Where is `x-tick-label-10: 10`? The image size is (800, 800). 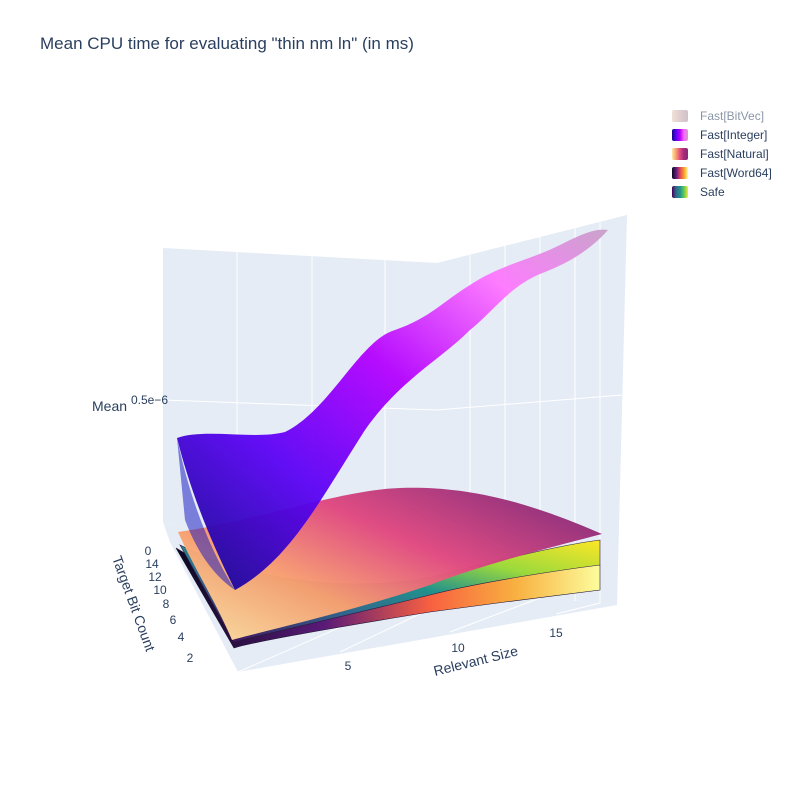
x-tick-label-10: 10 is located at coordinates (458, 648).